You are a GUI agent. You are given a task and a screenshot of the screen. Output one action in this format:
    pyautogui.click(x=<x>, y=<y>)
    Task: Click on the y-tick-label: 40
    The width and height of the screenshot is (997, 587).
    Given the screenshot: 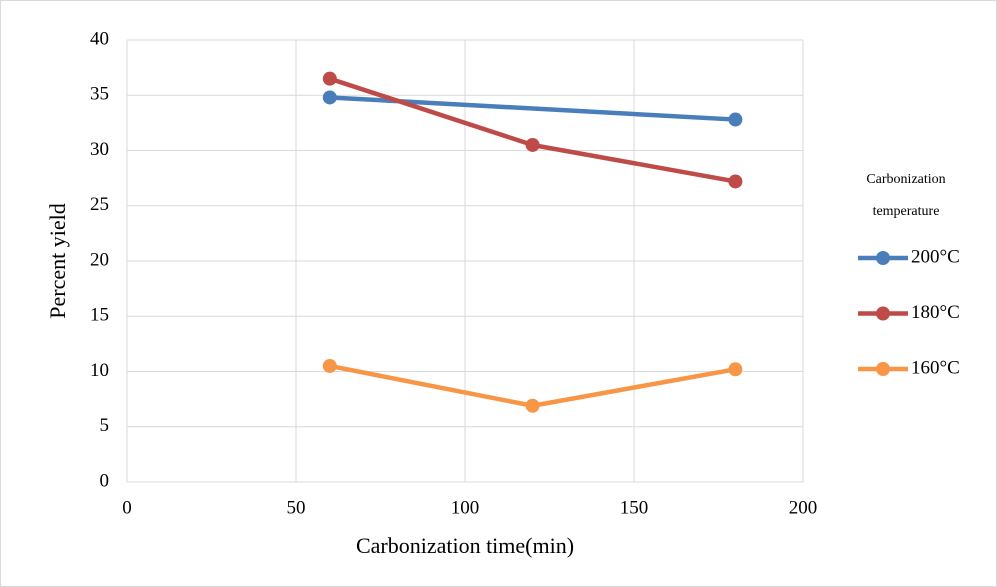 What is the action you would take?
    pyautogui.click(x=99, y=38)
    